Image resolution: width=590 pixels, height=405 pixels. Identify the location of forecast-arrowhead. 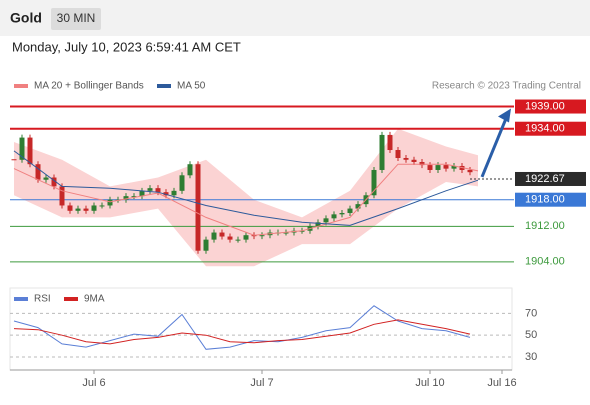
(504, 115).